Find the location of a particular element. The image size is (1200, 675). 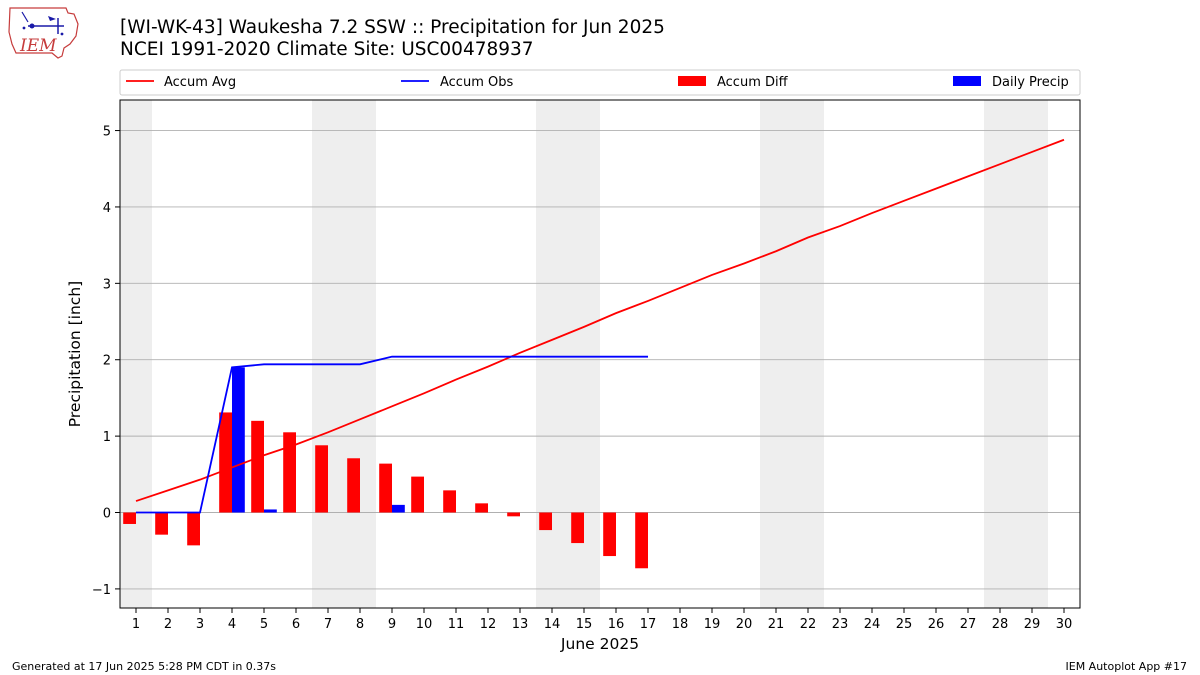

x-tick-label: 4 is located at coordinates (232, 624).